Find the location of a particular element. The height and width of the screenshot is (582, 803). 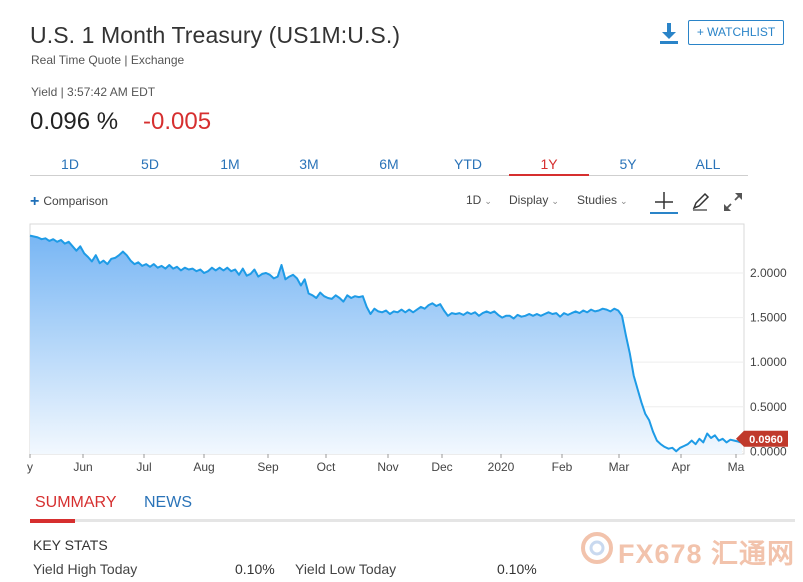

summary-tabs: SUMMARY NEWS is located at coordinates (412, 507).